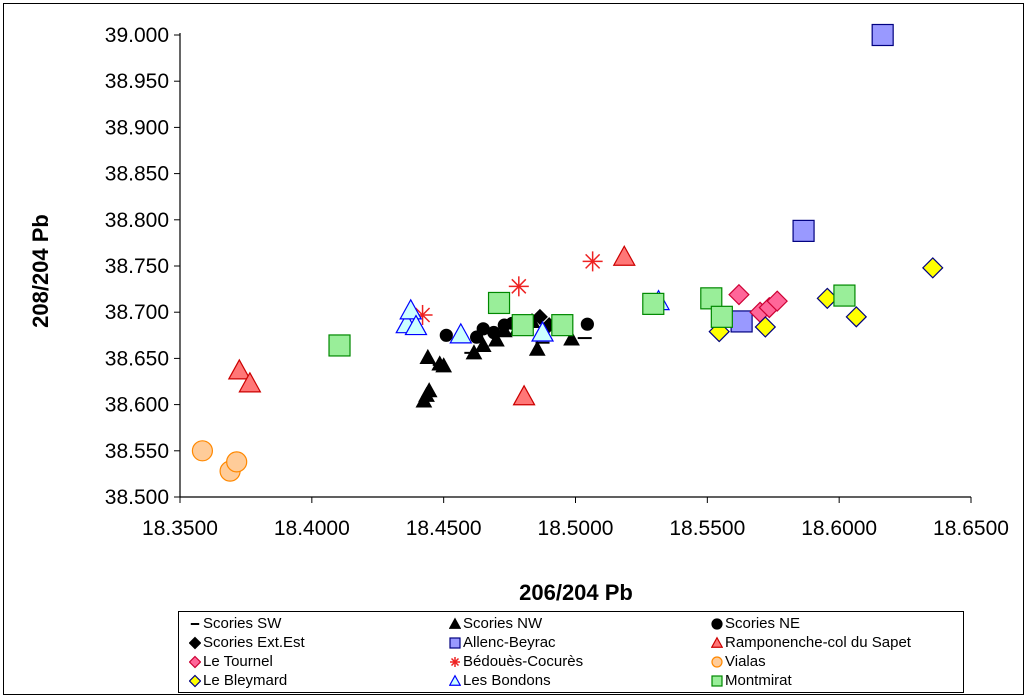 This screenshot has height=700, width=1029. Describe the element at coordinates (507, 680) in the screenshot. I see `legend-label: Les Bondons` at that location.